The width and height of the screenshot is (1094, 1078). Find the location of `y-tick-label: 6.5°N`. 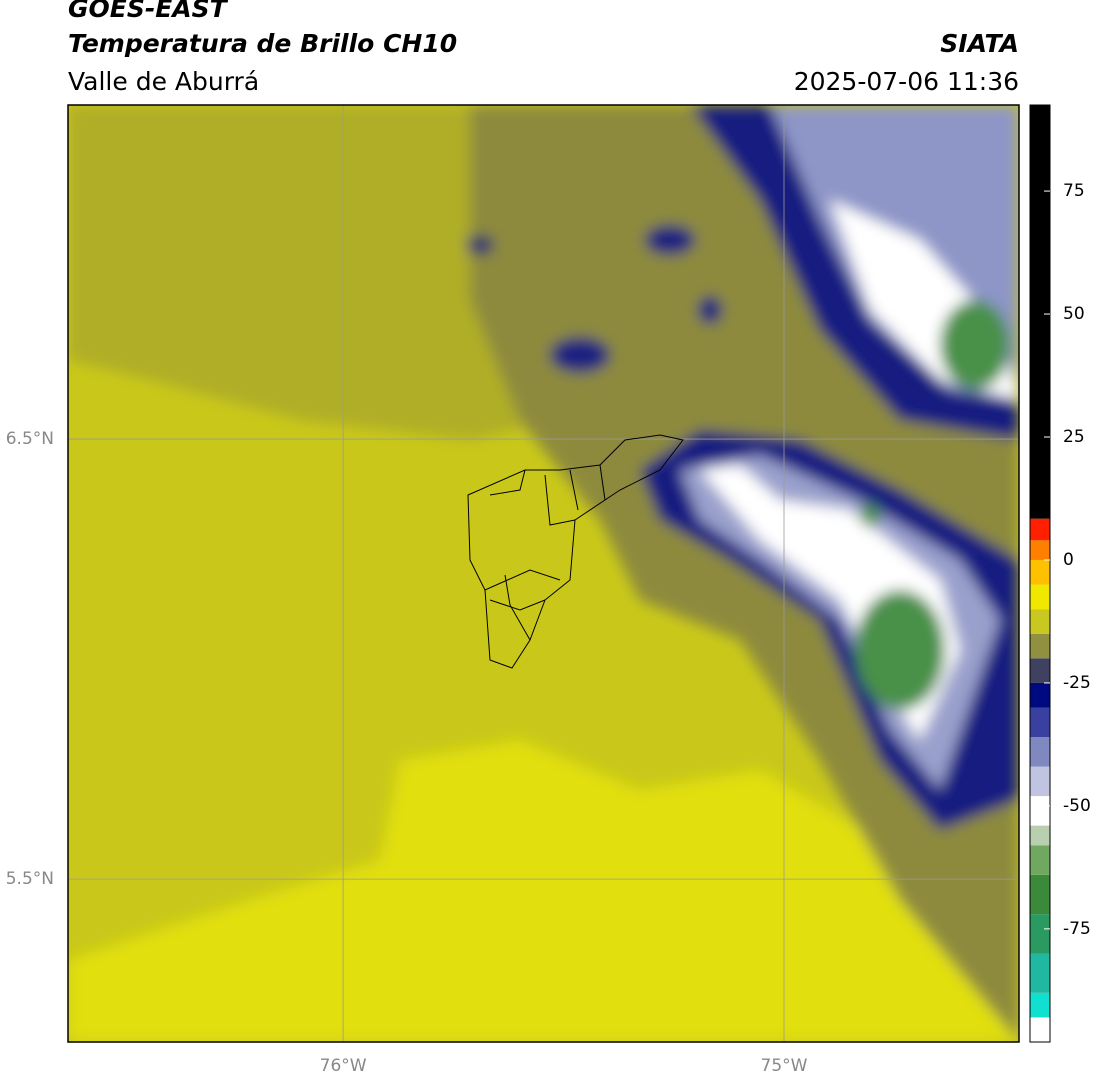

y-tick-label: 6.5°N is located at coordinates (30, 439).